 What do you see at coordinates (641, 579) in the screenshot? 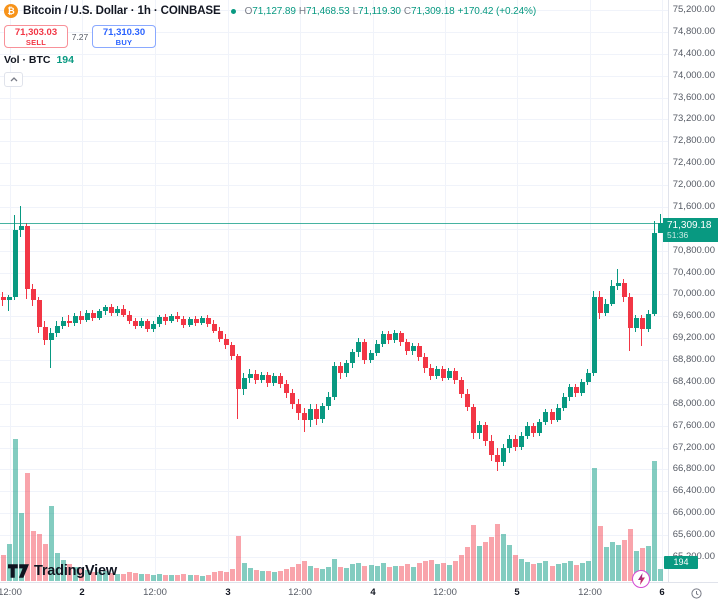
I see `boost-button` at bounding box center [641, 579].